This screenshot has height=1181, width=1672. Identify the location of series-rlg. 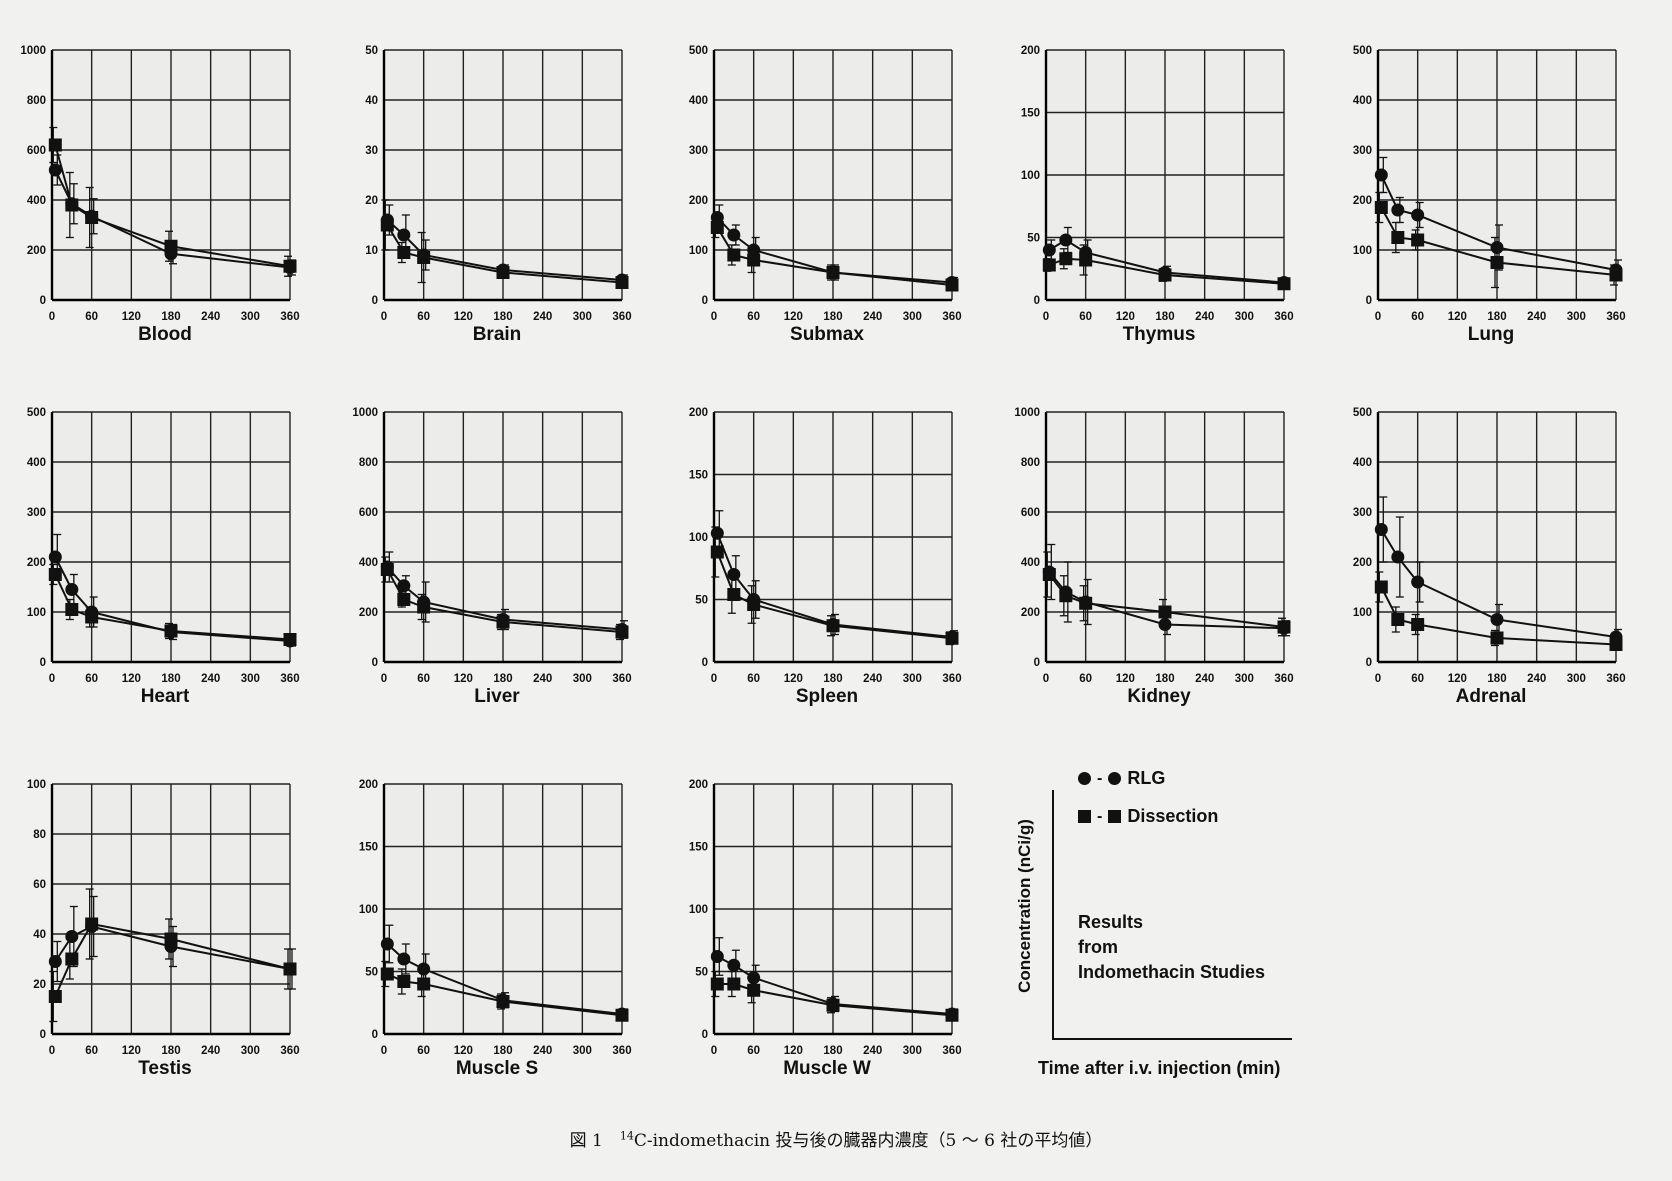
(1498, 571).